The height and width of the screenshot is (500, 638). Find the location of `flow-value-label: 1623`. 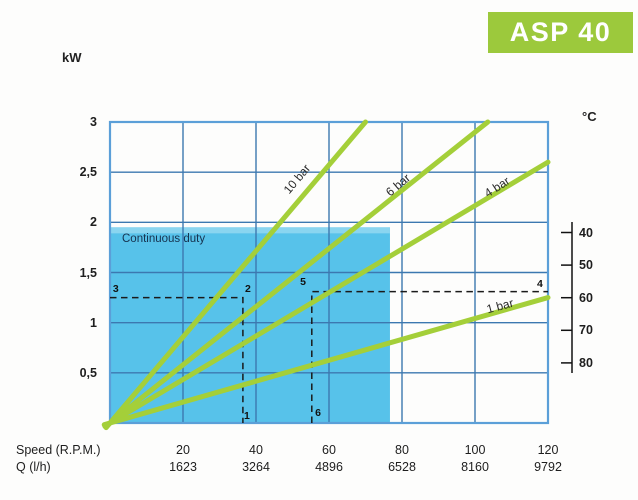

flow-value-label: 1623 is located at coordinates (183, 467).